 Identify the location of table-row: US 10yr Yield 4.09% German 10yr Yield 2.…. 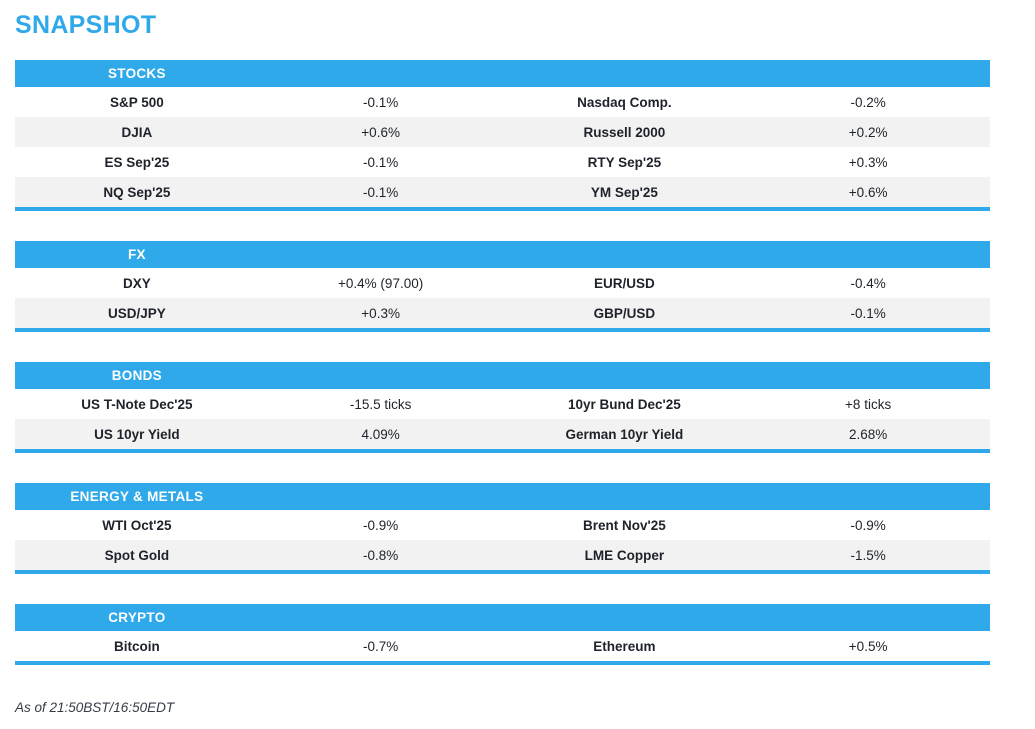
(502, 434).